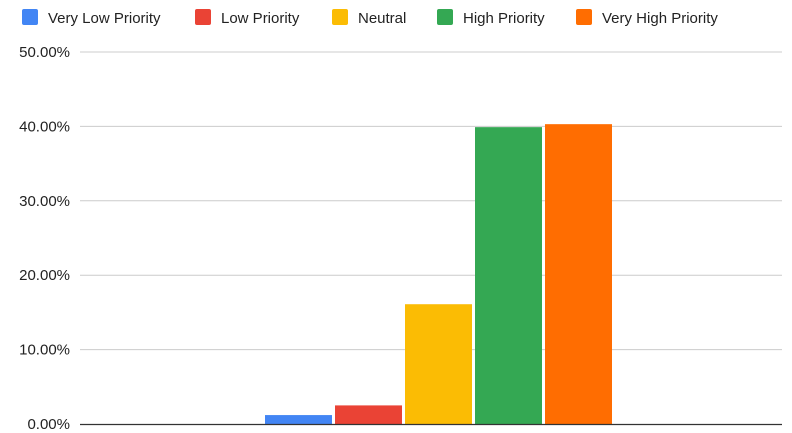  I want to click on bar-neutral, so click(438, 364).